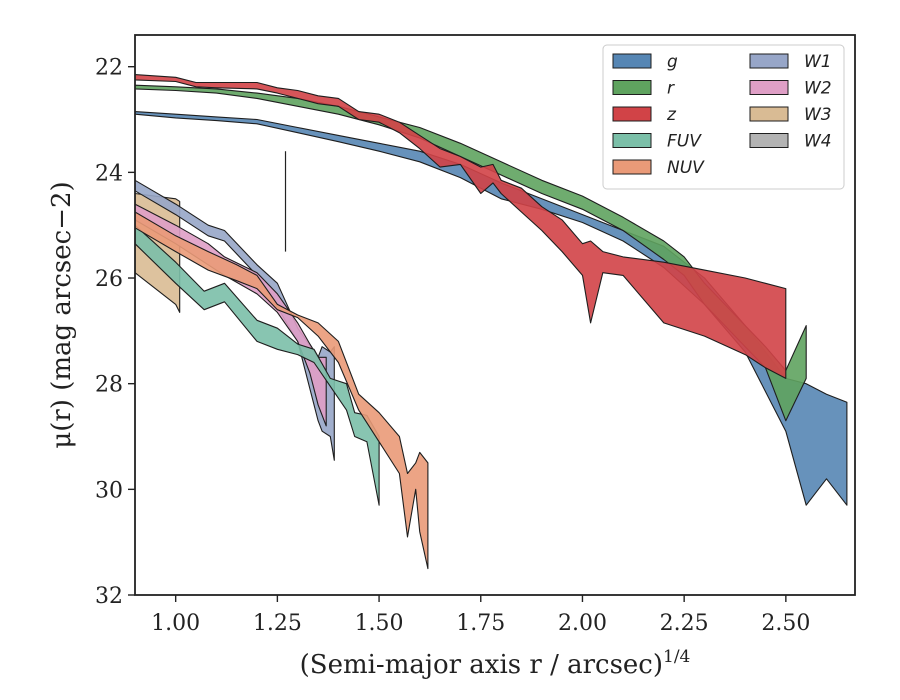 The image size is (900, 700). Describe the element at coordinates (818, 142) in the screenshot. I see `legend-label-W4: W4` at that location.